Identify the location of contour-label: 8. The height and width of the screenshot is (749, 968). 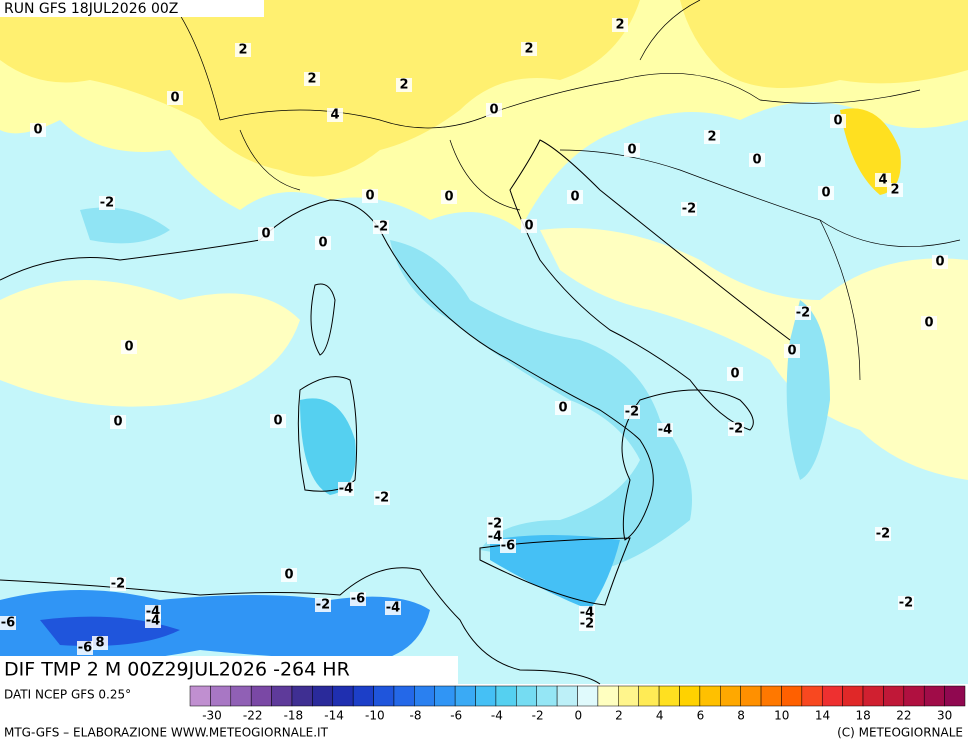
(99, 643).